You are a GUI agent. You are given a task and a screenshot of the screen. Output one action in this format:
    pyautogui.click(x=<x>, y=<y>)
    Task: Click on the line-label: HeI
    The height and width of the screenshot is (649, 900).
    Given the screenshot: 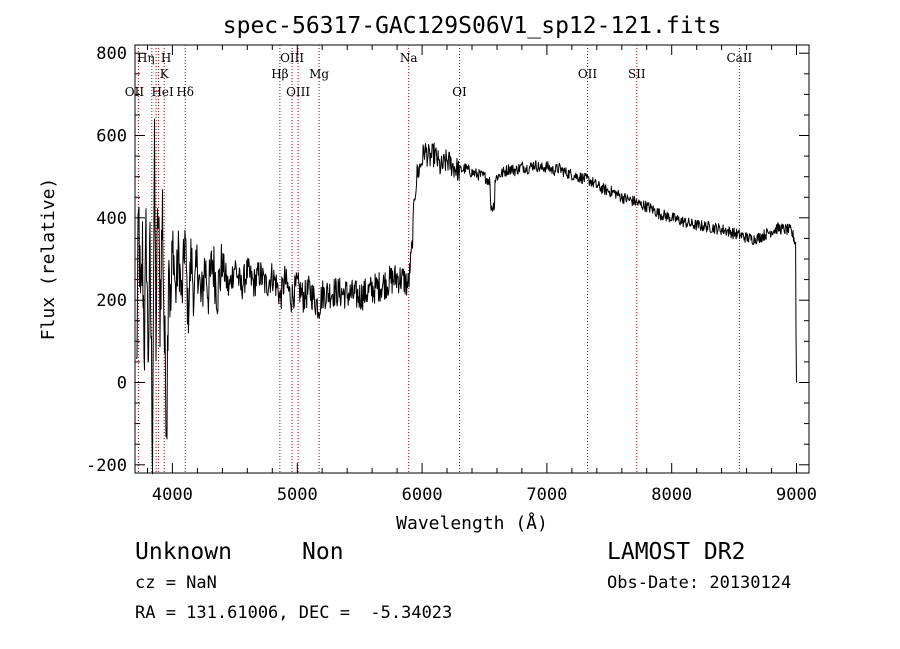 What is the action you would take?
    pyautogui.click(x=162, y=92)
    